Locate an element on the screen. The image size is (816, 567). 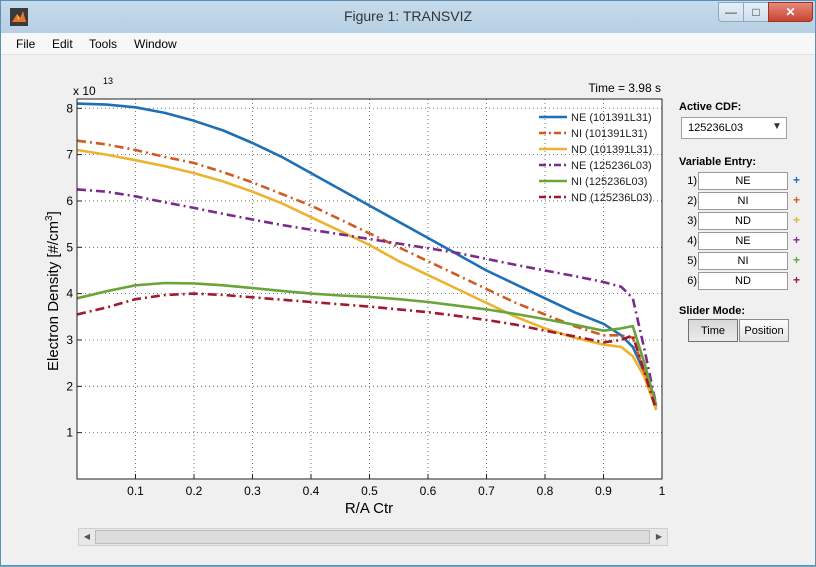
x-tick-label: 0.7 is located at coordinates (486, 491).